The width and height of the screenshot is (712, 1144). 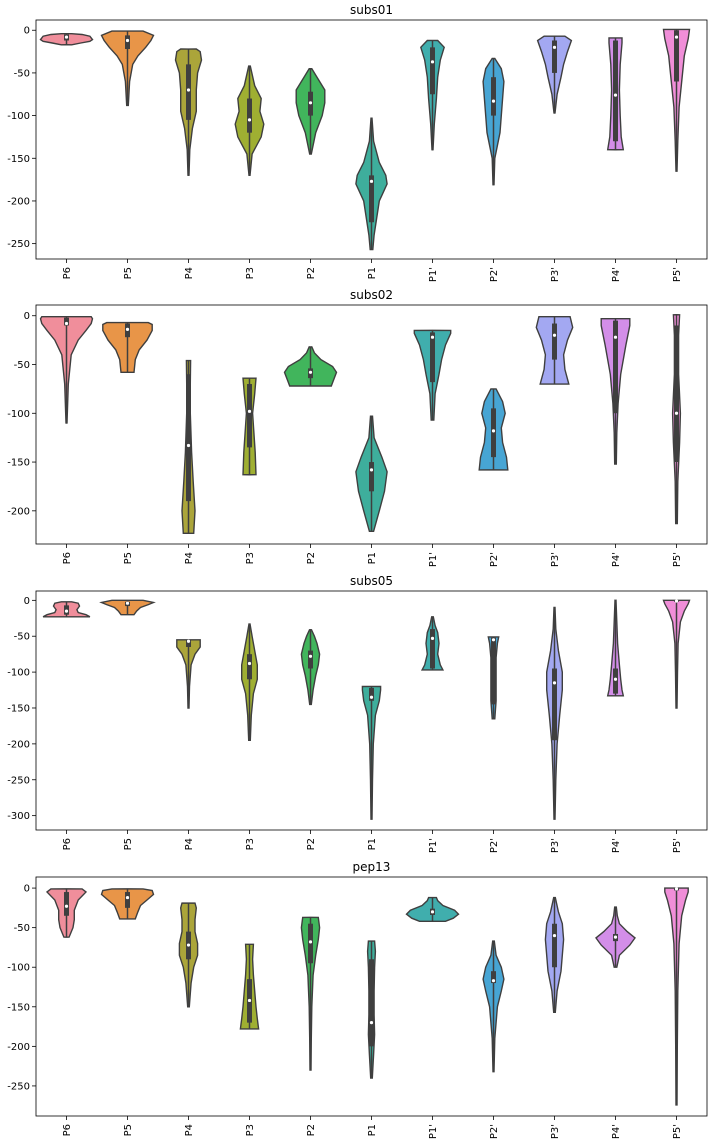 What do you see at coordinates (18, 780) in the screenshot?
I see `y-tick-label: -250` at bounding box center [18, 780].